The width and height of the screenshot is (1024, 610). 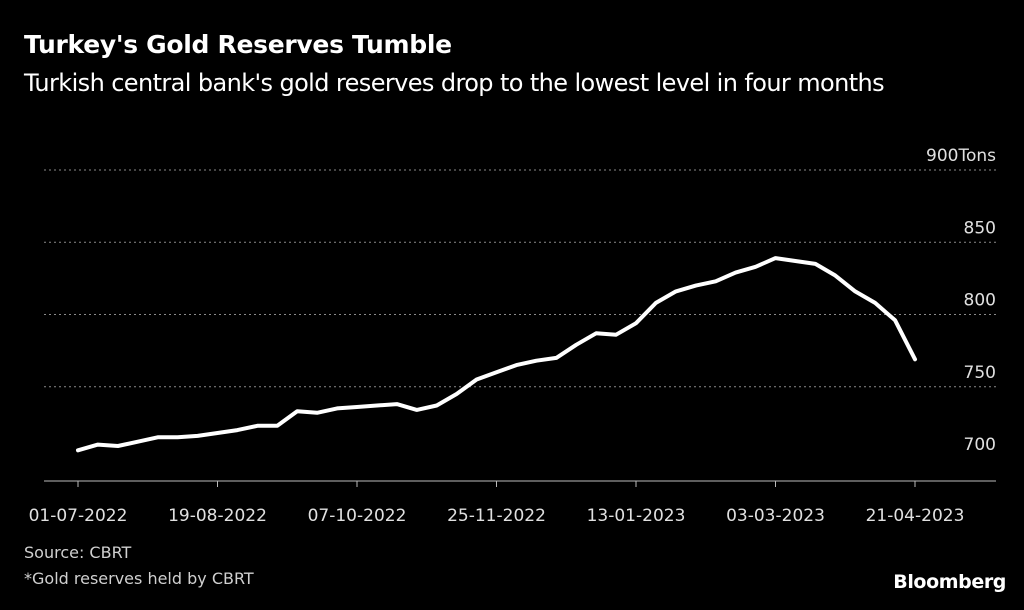 I want to click on x-tick-label: 01-07-2022, so click(x=78, y=516).